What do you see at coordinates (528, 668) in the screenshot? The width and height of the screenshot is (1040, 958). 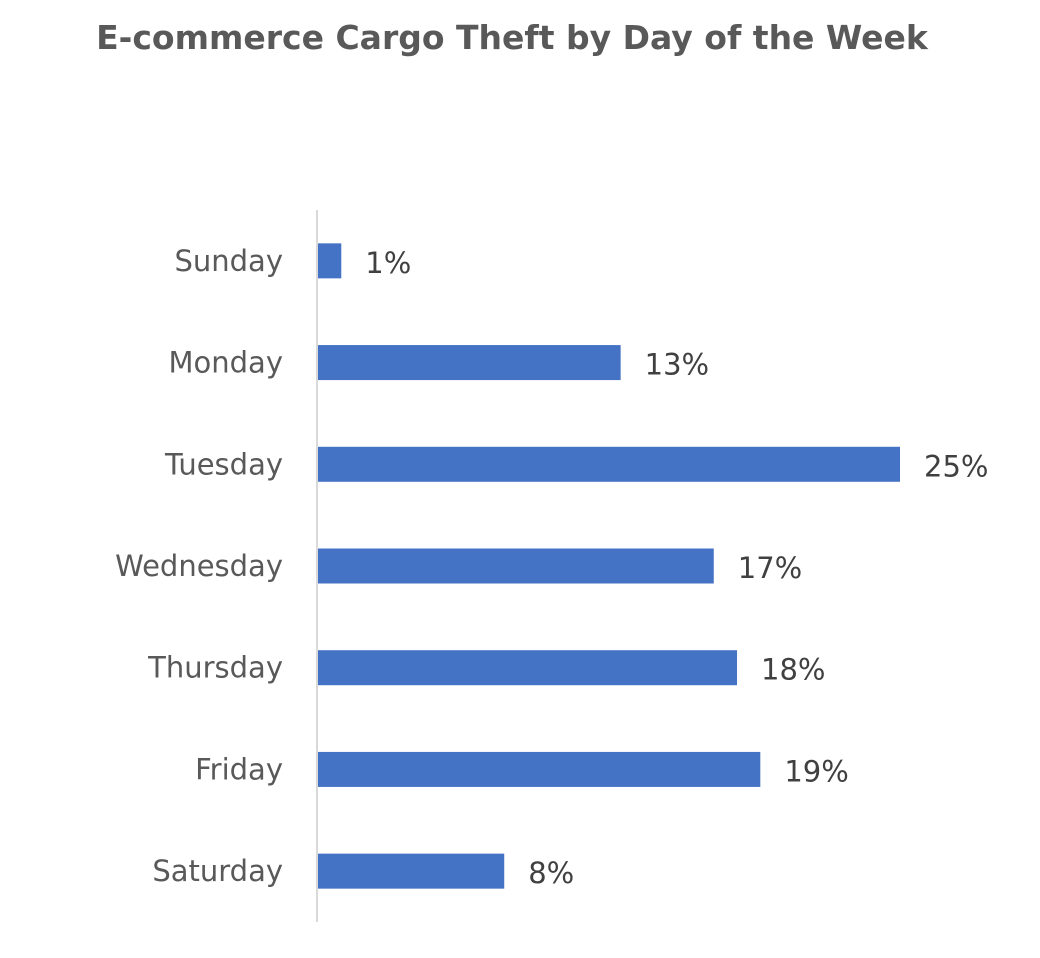 I see `bar-thursday` at bounding box center [528, 668].